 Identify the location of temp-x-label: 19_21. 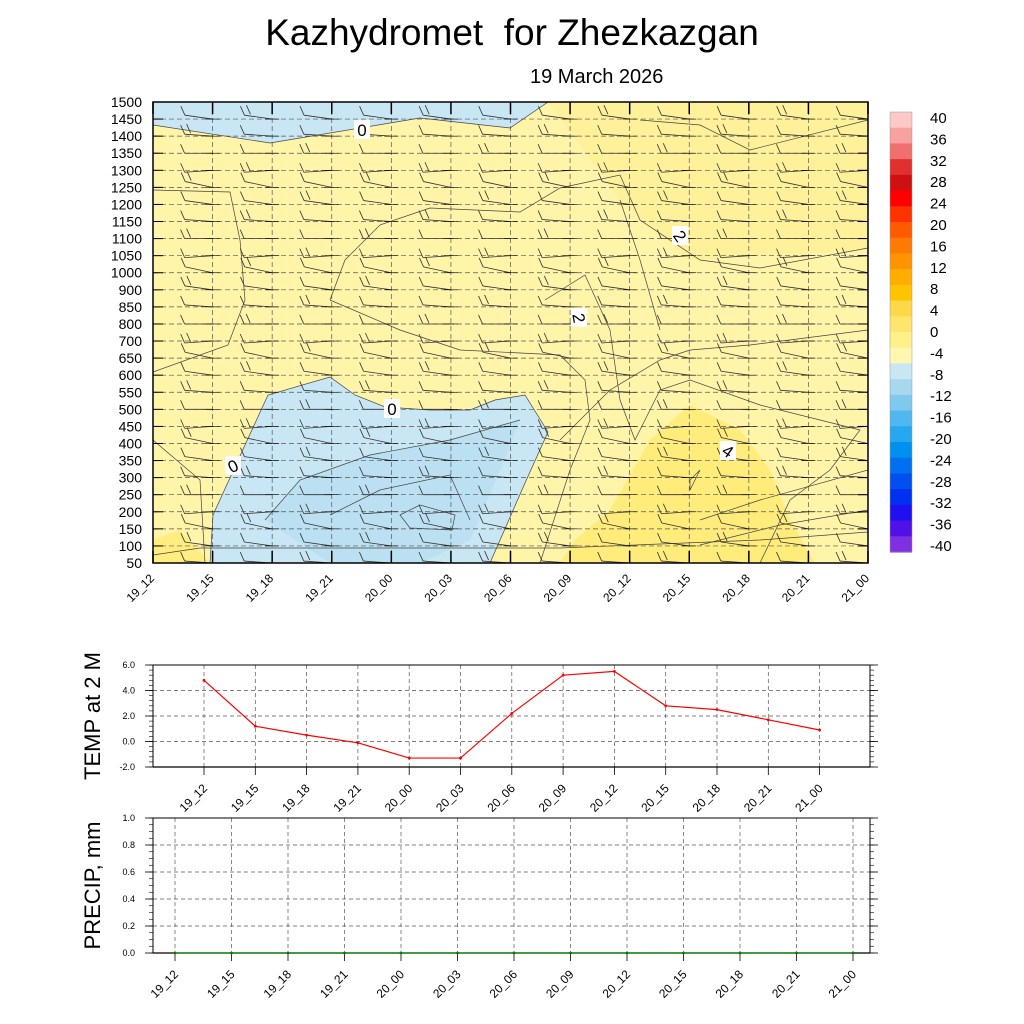
(348, 798).